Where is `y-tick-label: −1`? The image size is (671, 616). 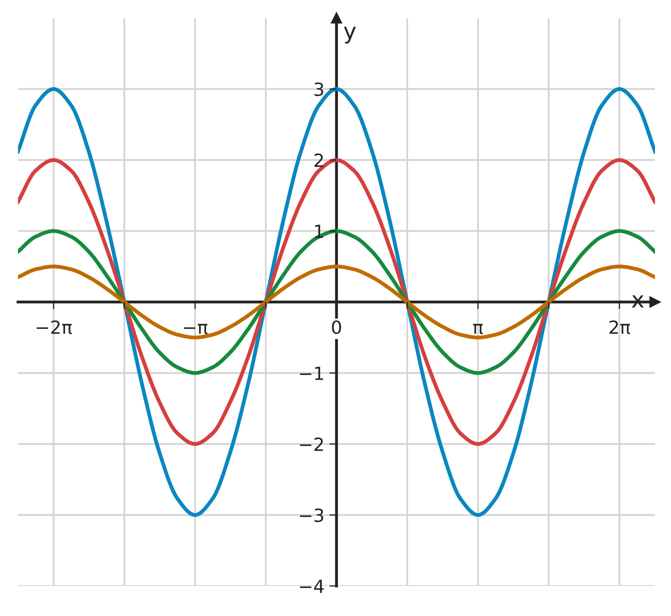 y-tick-label: −1 is located at coordinates (312, 373).